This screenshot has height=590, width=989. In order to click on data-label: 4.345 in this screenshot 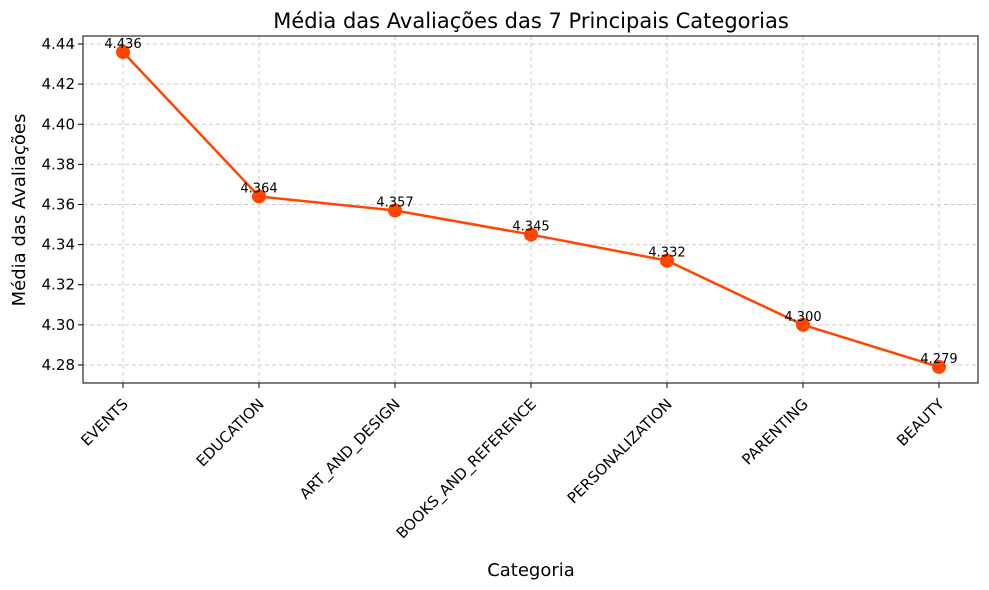, I will do `click(530, 227)`.